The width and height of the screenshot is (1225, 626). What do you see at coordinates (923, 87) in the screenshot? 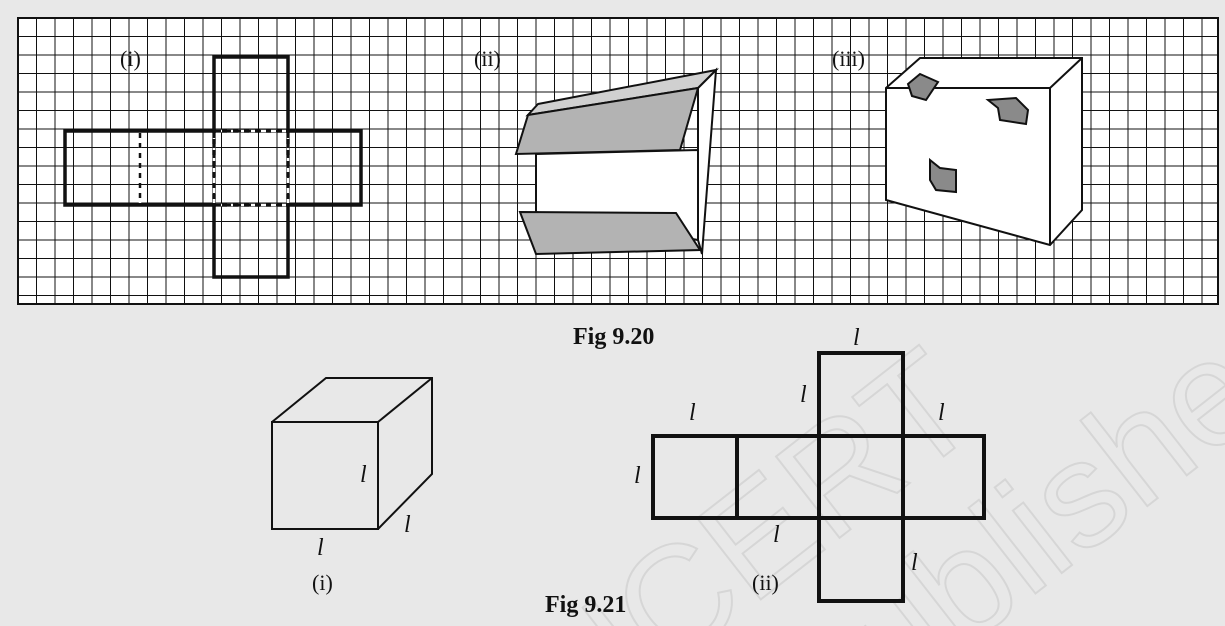
I see `cube-tab-top-left` at bounding box center [923, 87].